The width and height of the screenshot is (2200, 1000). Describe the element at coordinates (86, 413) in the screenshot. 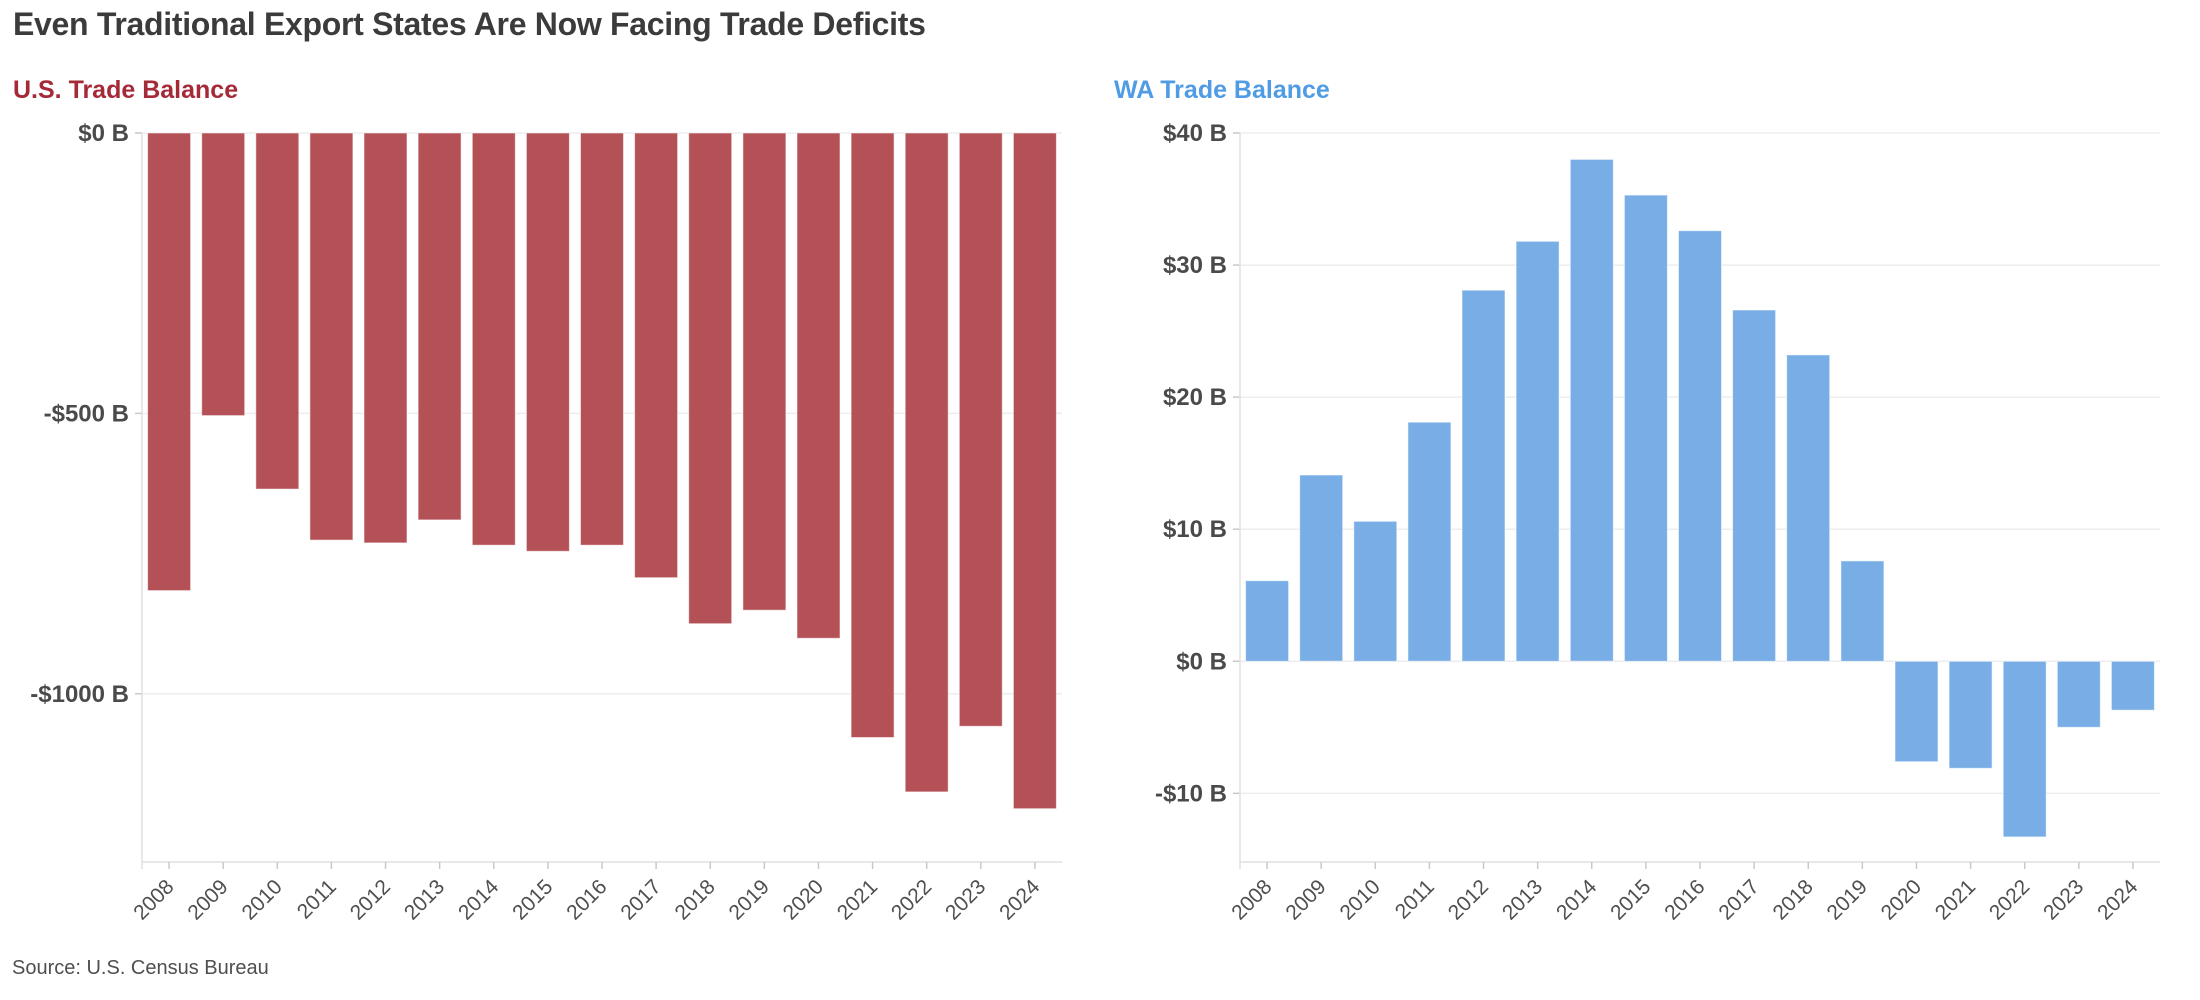

I see `y-axis-label: -$500 B` at that location.